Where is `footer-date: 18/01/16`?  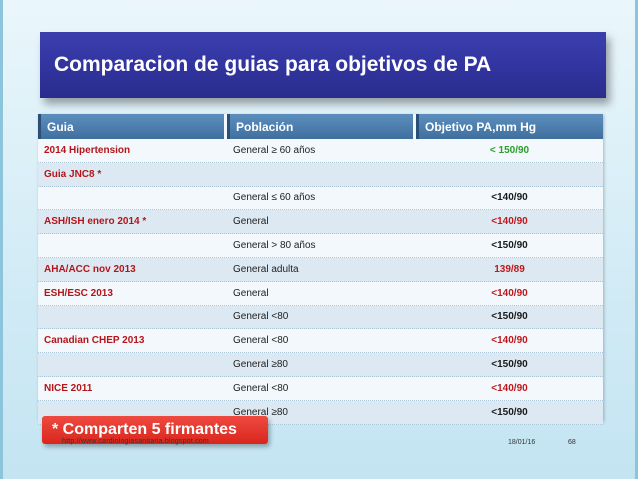 footer-date: 18/01/16 is located at coordinates (522, 442).